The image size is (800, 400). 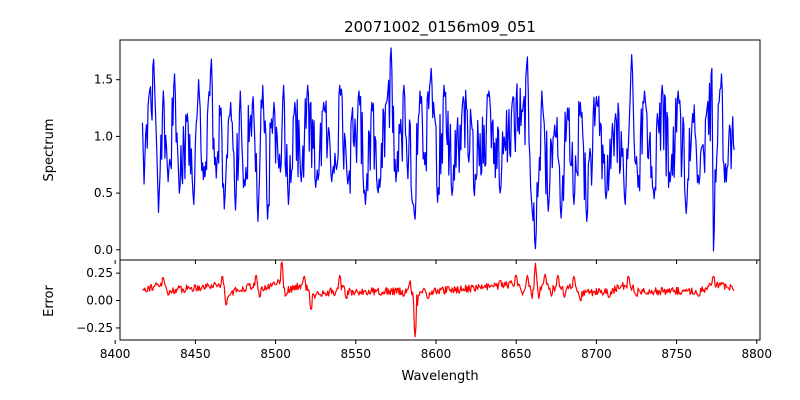 What do you see at coordinates (440, 27) in the screenshot?
I see `figure-title: 20071002_0156m09_051` at bounding box center [440, 27].